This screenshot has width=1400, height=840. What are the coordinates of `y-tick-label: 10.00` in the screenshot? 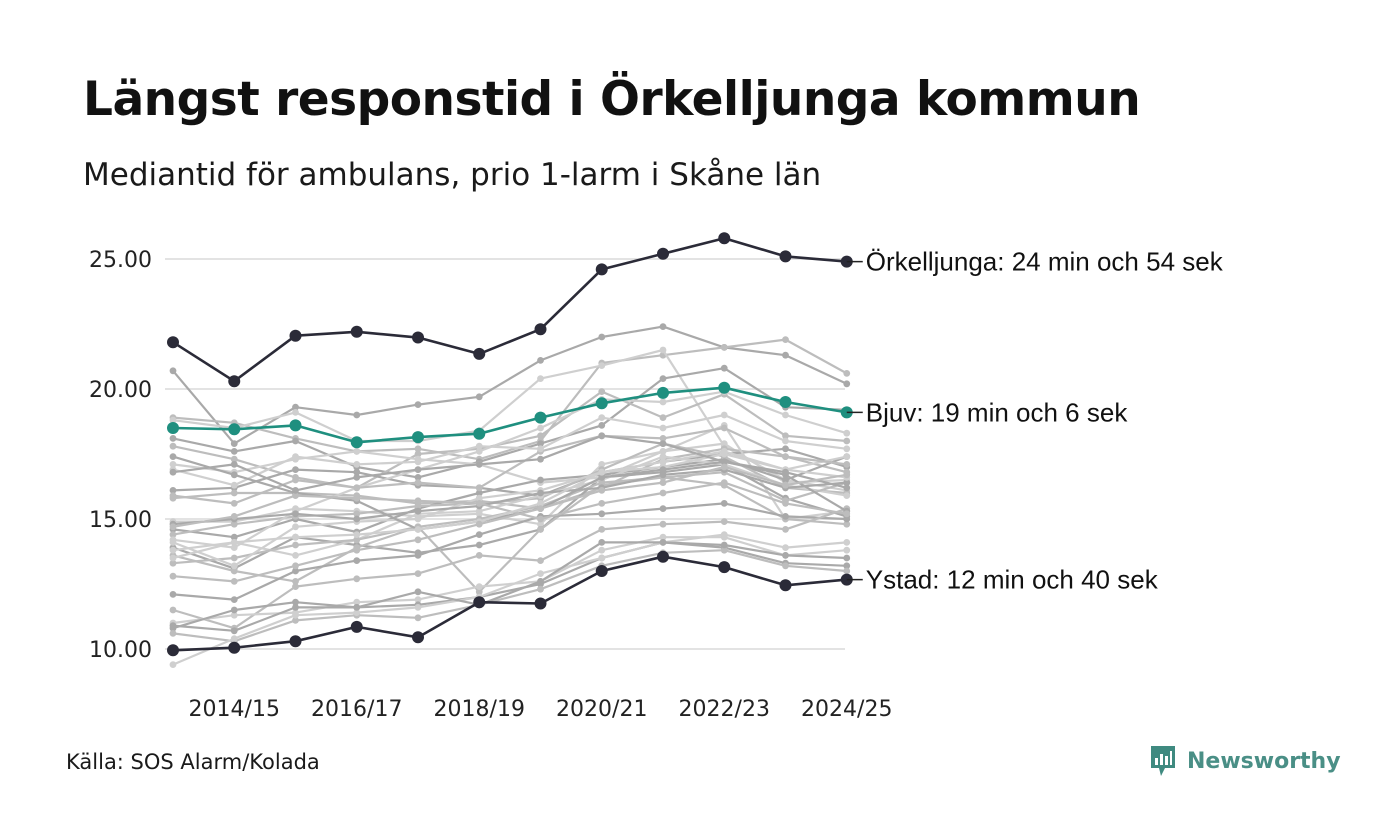 It's located at (120, 650).